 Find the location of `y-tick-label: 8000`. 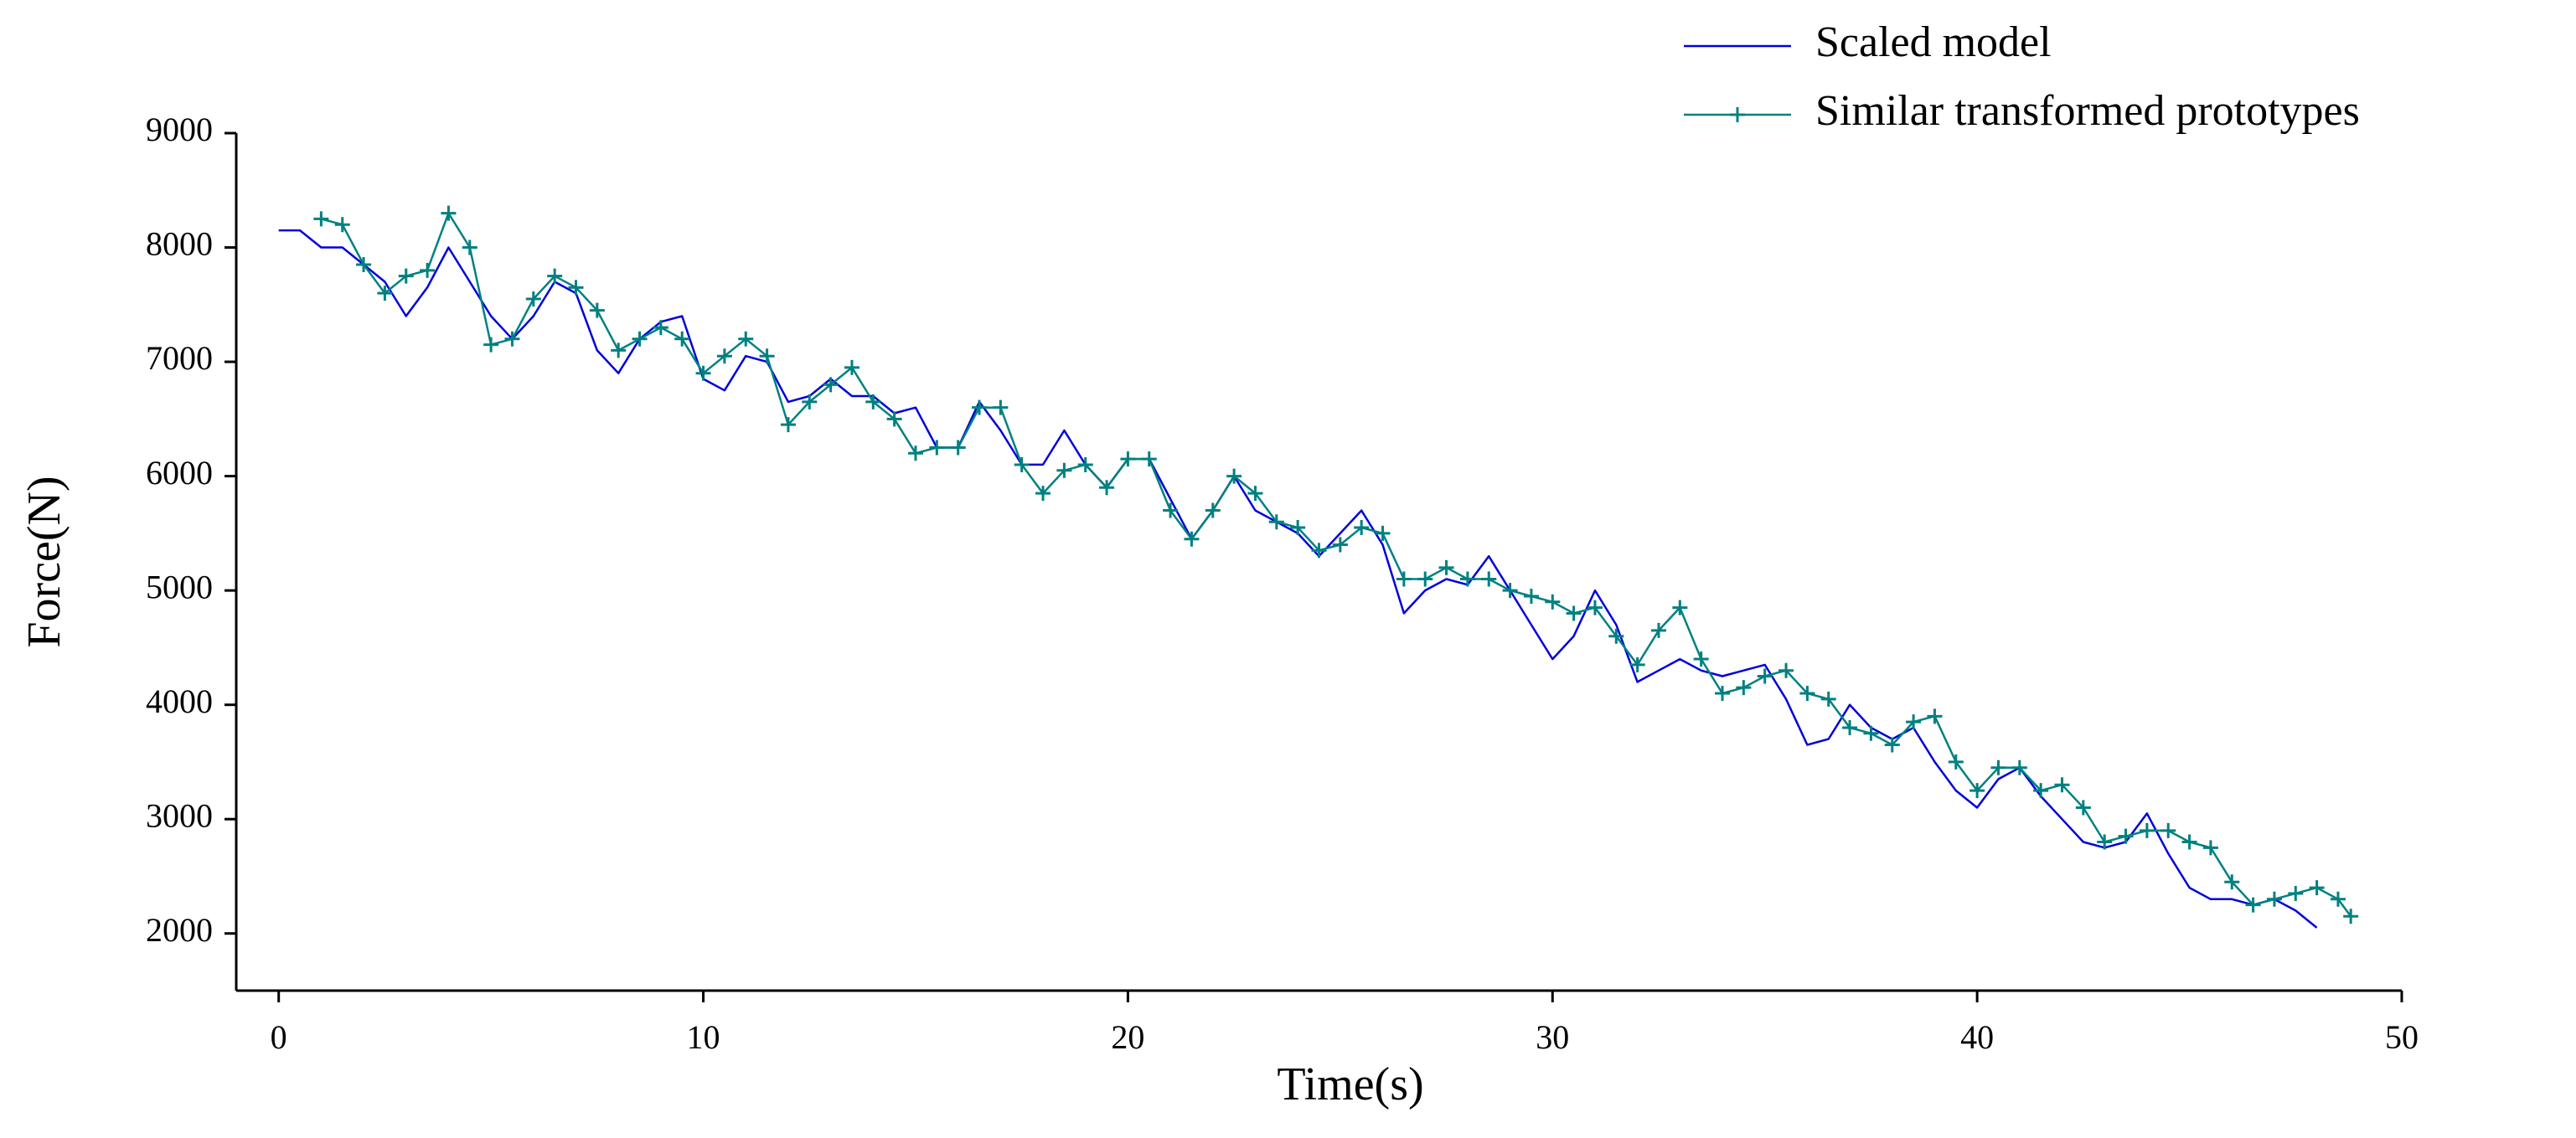

y-tick-label: 8000 is located at coordinates (179, 244).